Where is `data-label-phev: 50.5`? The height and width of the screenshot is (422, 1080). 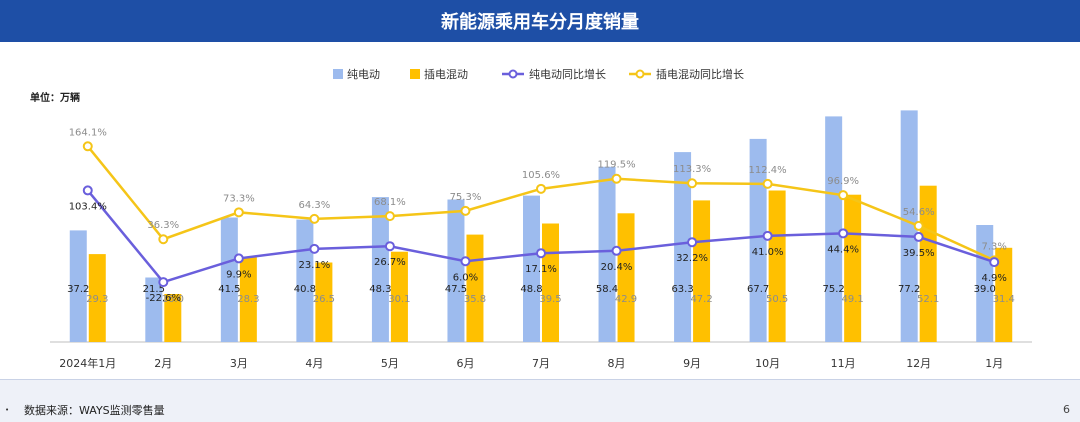
data-label-phev: 50.5 is located at coordinates (777, 299).